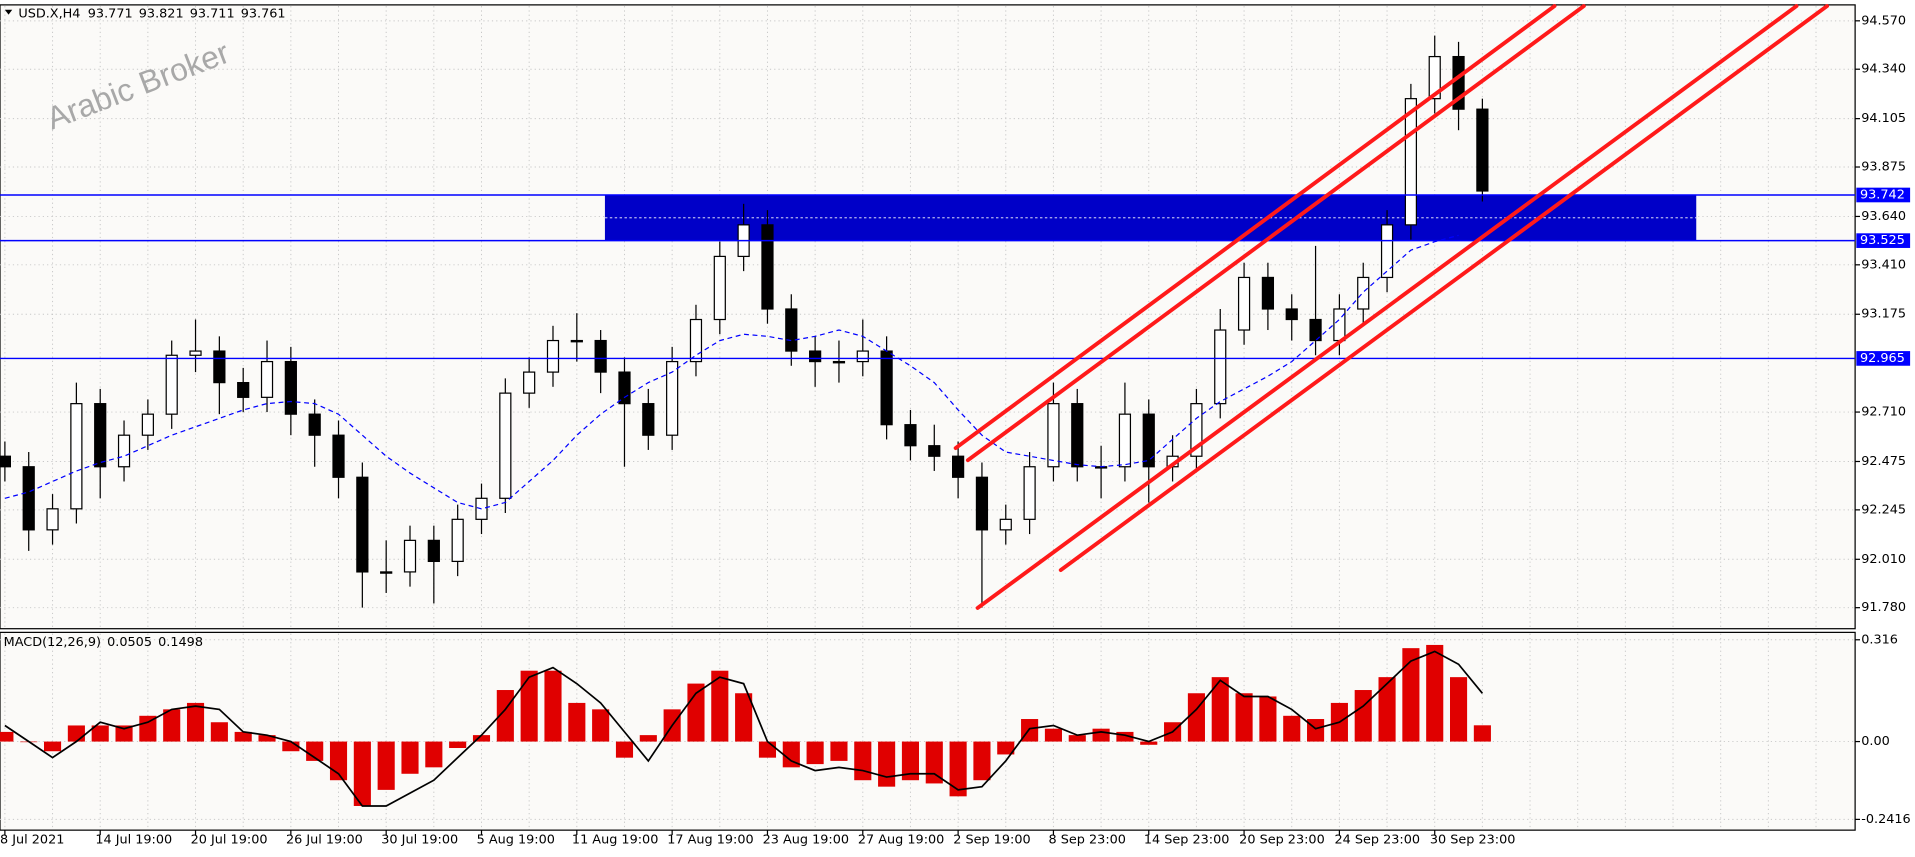 Image resolution: width=1915 pixels, height=857 pixels. I want to click on y-tick-label: -0.2416, so click(1885, 819).